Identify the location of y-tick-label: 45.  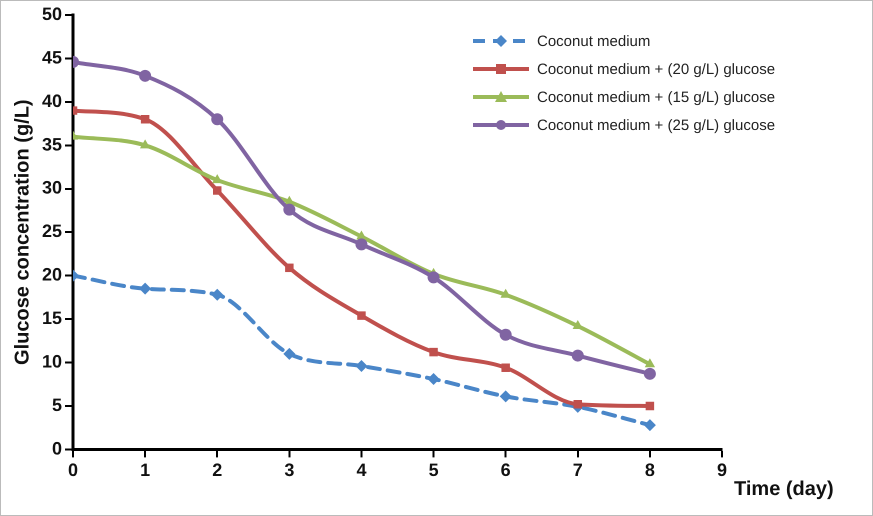
(52, 57).